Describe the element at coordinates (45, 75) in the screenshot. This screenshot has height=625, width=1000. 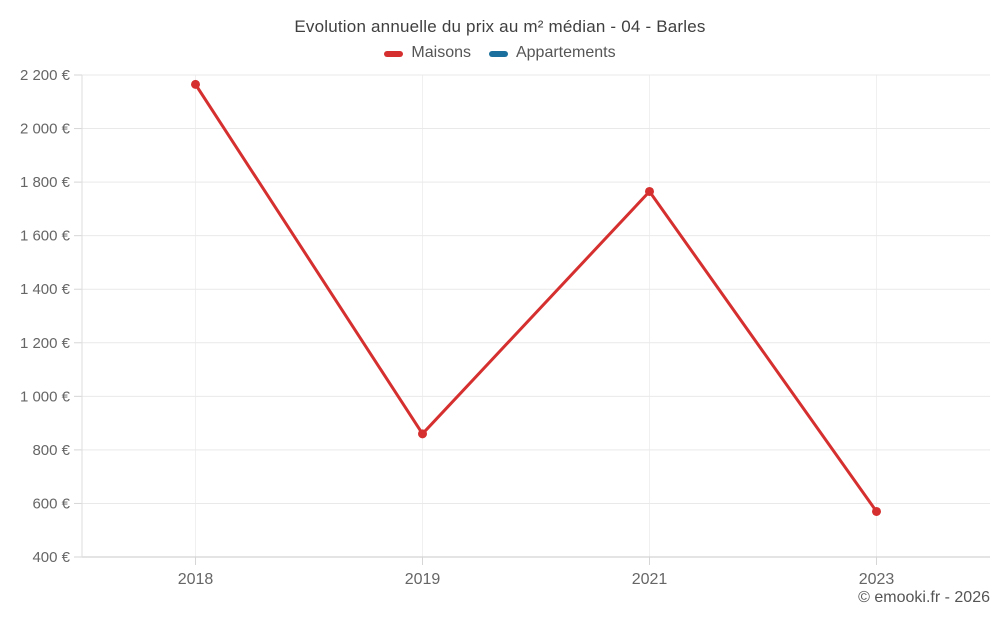
I see `y-tick-label: 2 200 €` at that location.